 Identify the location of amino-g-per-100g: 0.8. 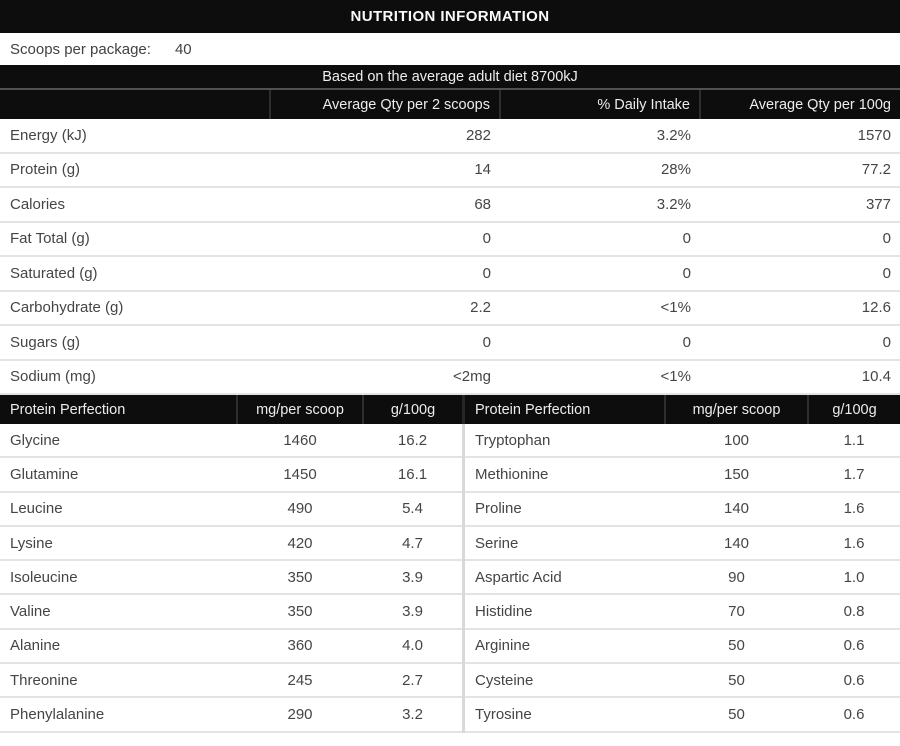
(854, 612).